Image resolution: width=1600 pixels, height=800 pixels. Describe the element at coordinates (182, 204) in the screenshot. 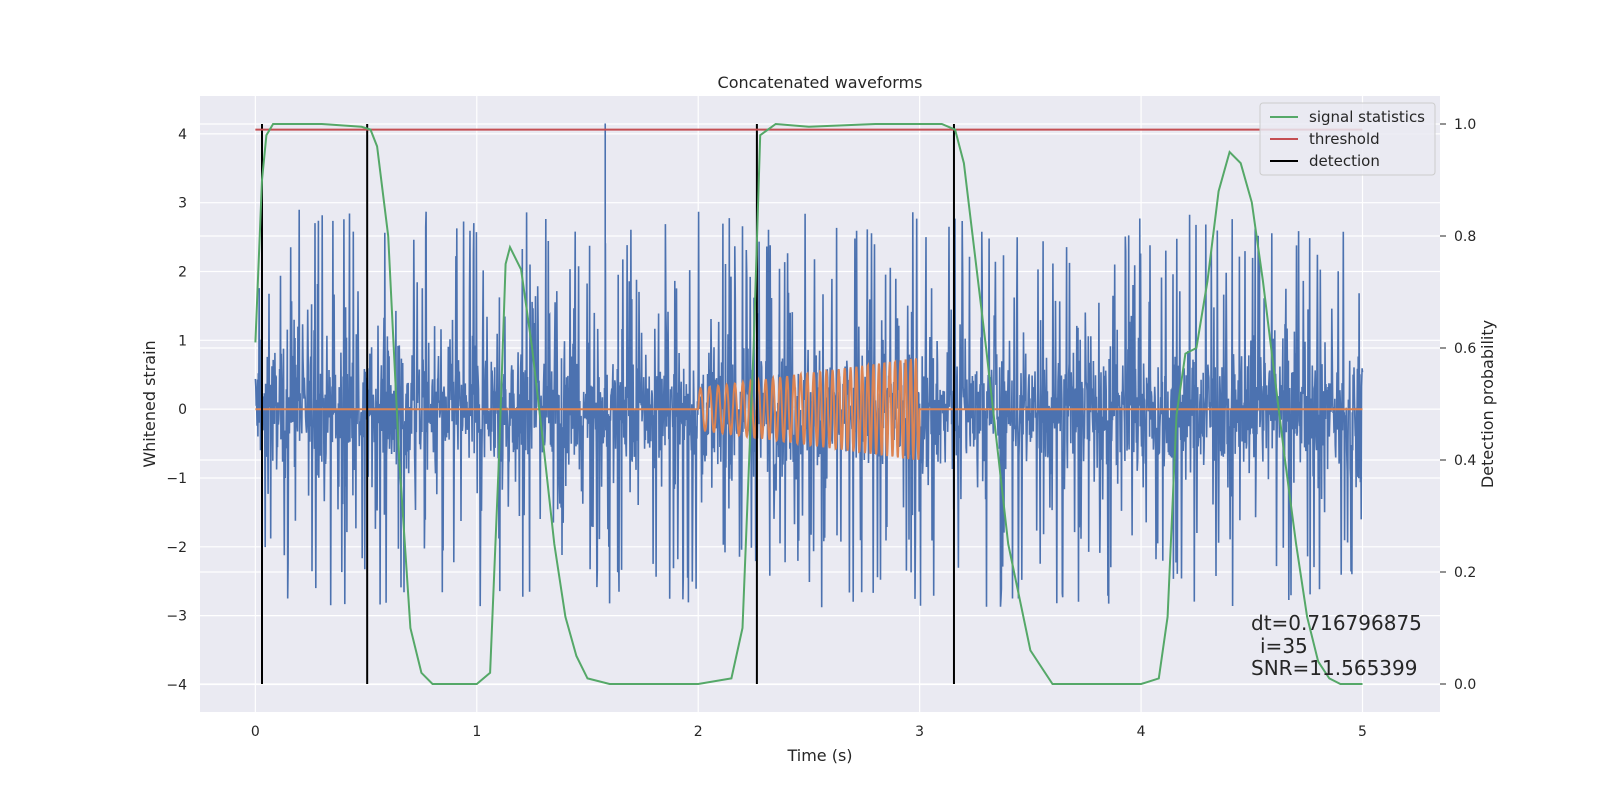

I see `y-tick-label: 3` at that location.